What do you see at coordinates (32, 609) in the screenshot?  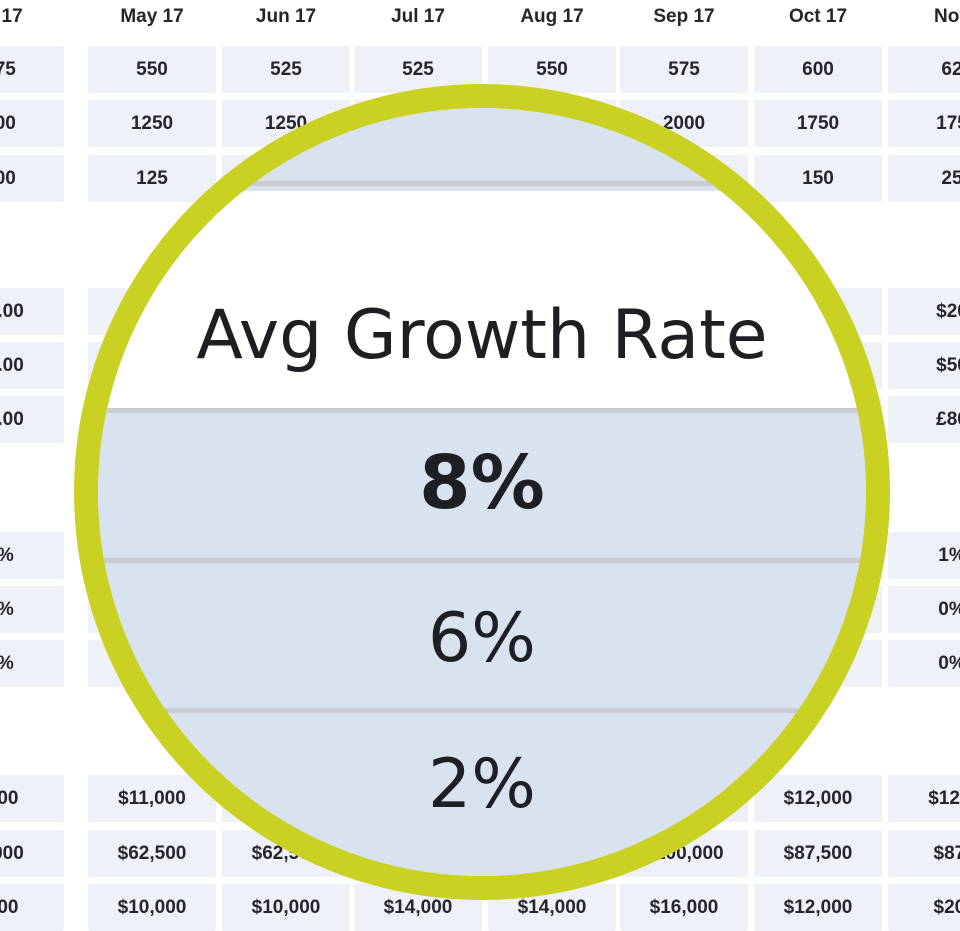 I see `table-cell: 2%` at bounding box center [32, 609].